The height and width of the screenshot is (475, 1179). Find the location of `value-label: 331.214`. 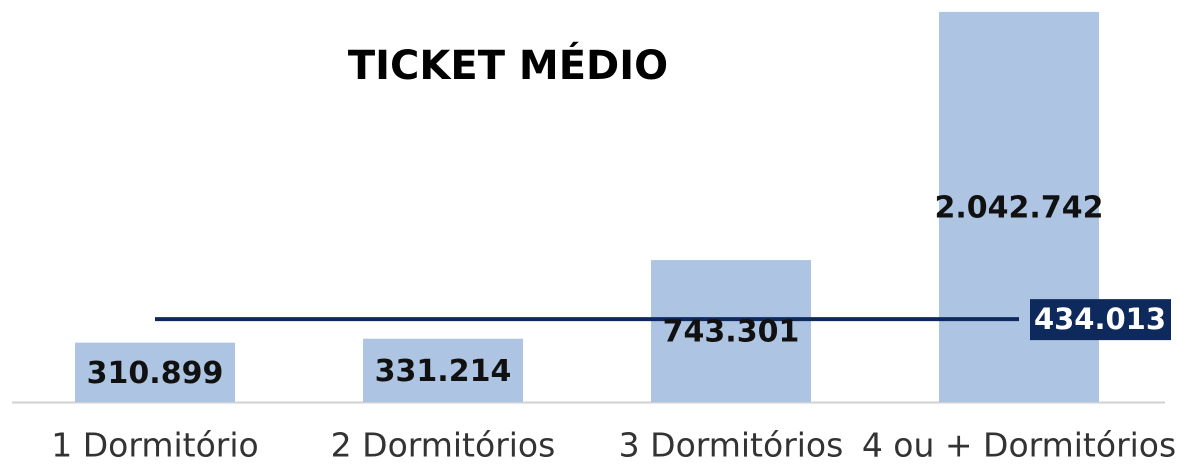

value-label: 331.214 is located at coordinates (443, 371).